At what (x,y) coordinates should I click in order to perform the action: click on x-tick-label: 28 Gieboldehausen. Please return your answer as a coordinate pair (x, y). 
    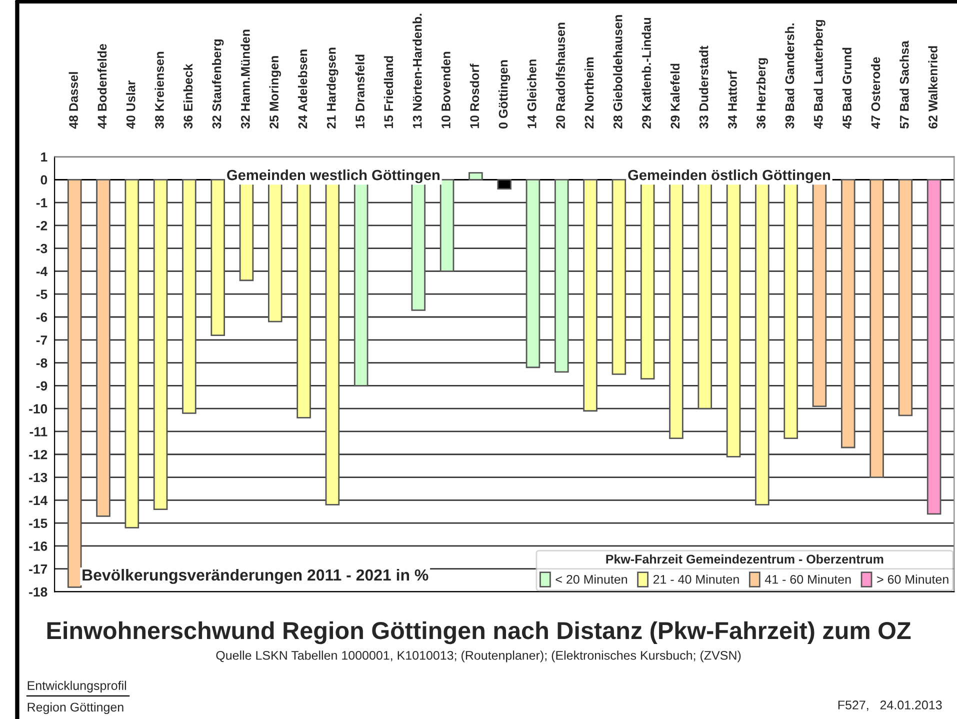
    Looking at the image, I should click on (617, 72).